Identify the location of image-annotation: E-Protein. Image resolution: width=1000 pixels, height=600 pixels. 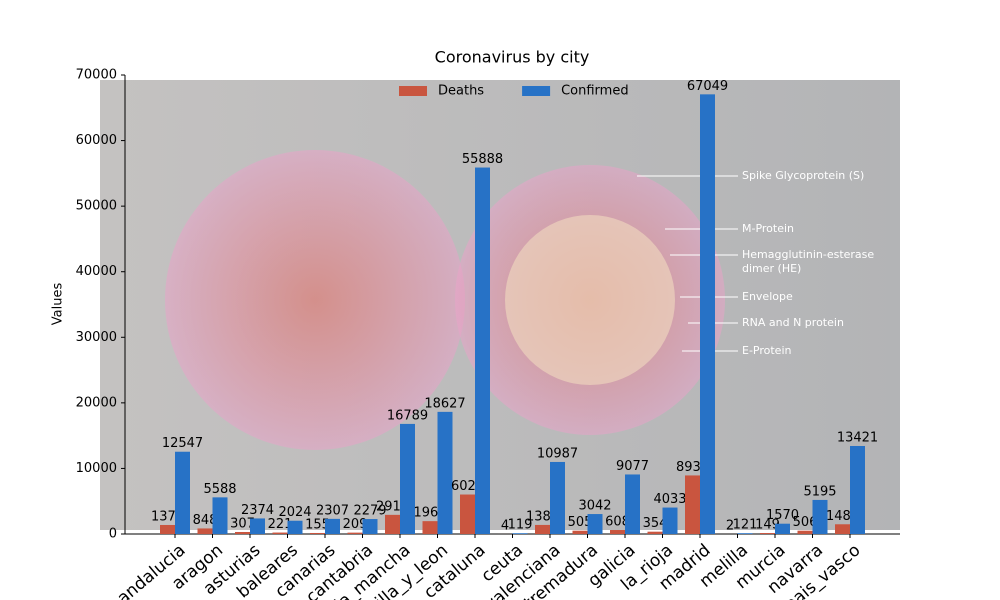
(767, 350).